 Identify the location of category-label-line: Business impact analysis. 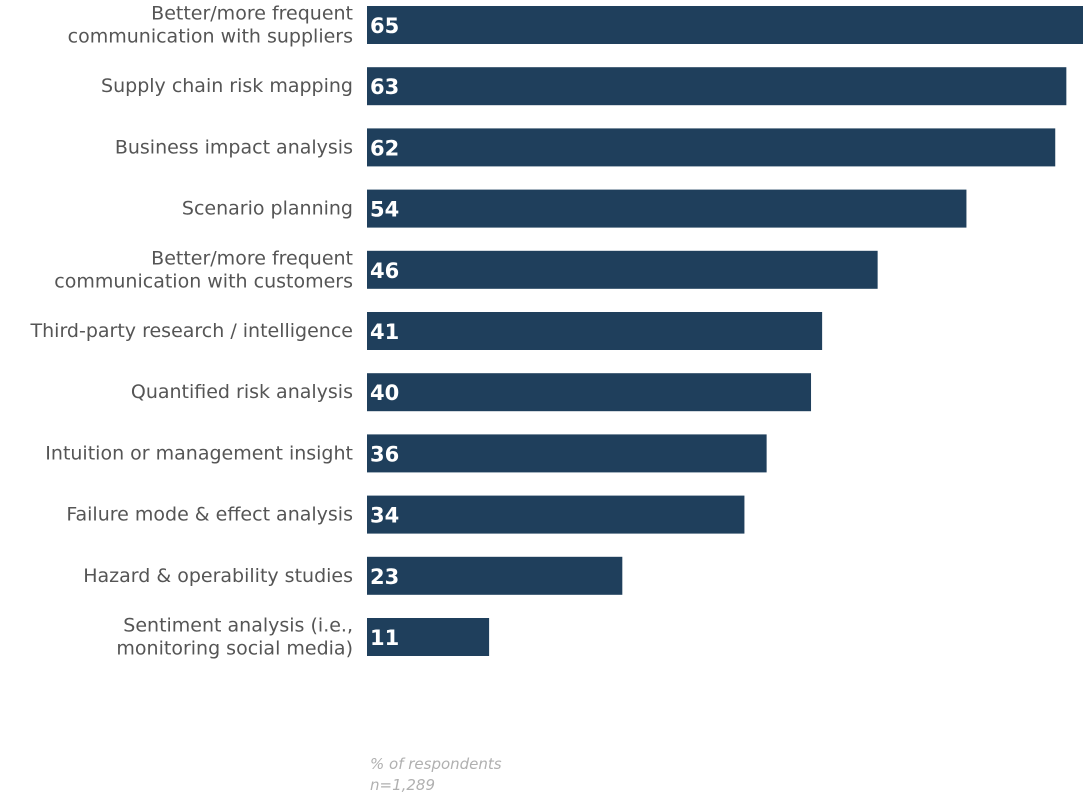
(234, 147).